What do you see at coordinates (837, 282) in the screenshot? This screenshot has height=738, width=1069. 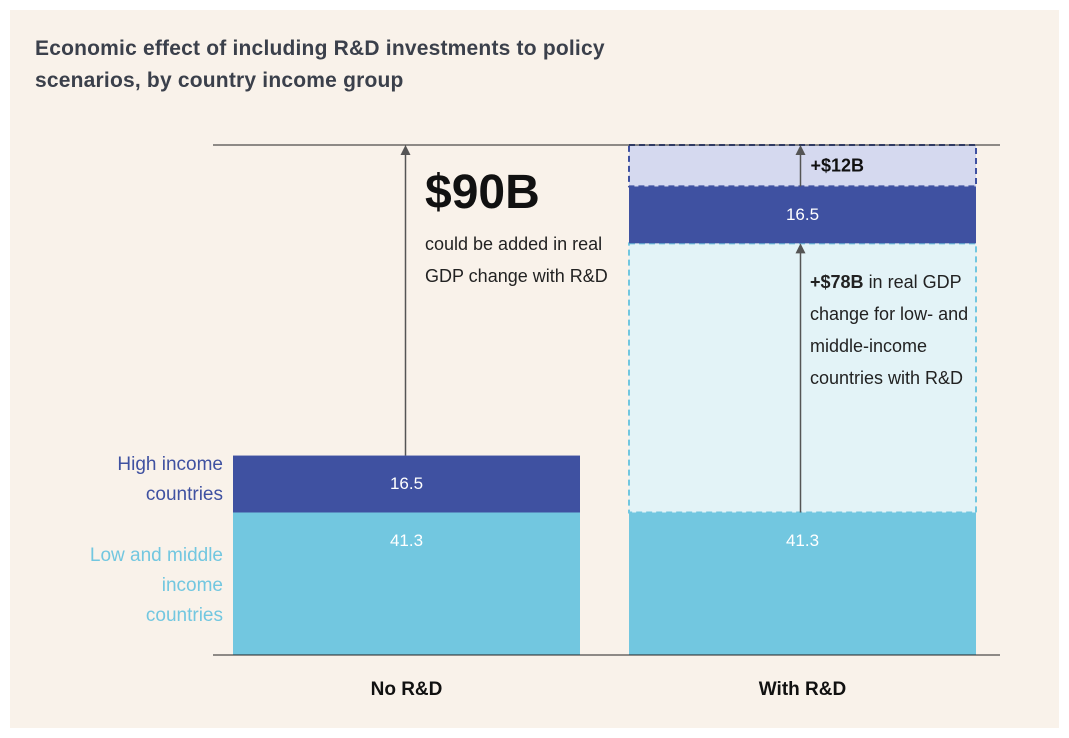 I see `value-label: +$78B` at bounding box center [837, 282].